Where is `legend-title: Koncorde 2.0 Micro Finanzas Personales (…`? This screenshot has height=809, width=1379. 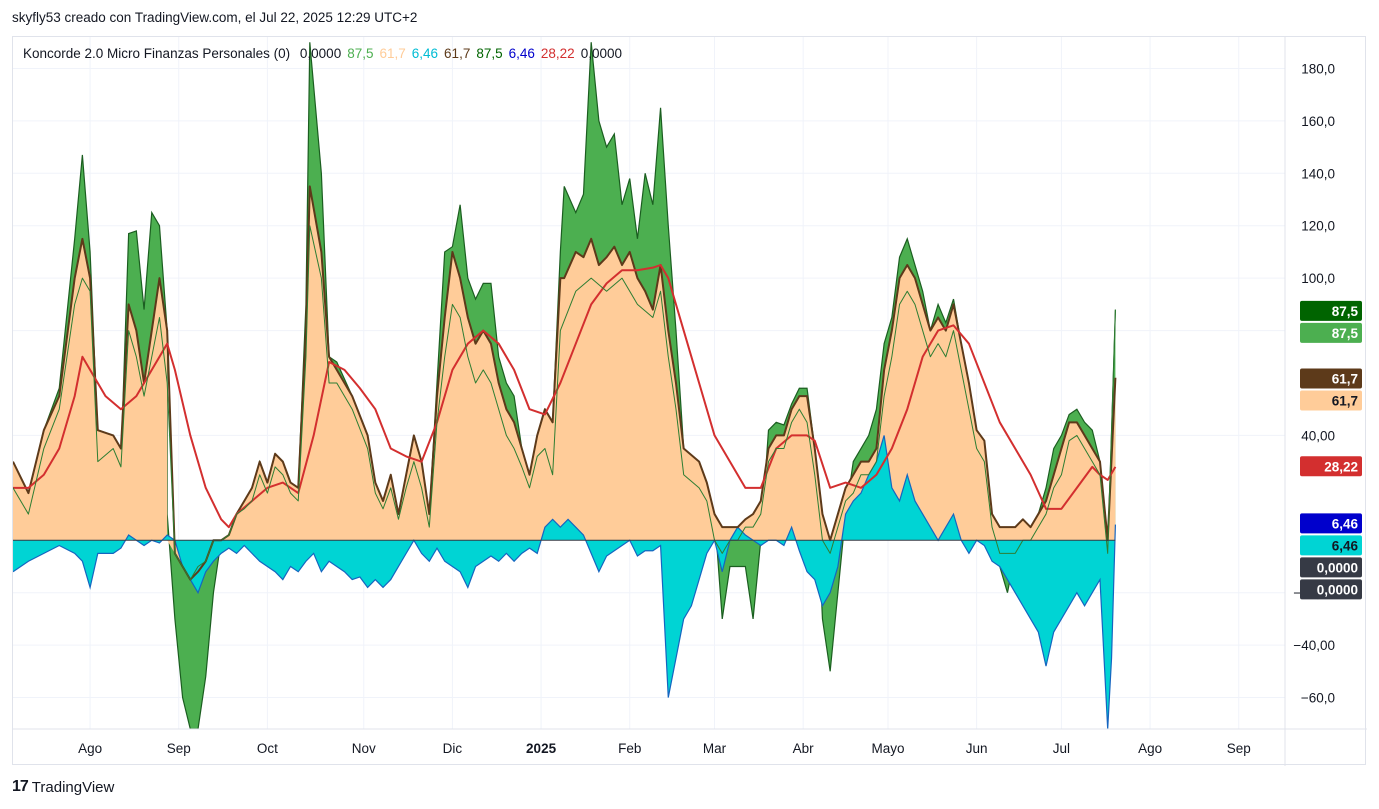 legend-title: Koncorde 2.0 Micro Finanzas Personales (… is located at coordinates (157, 53).